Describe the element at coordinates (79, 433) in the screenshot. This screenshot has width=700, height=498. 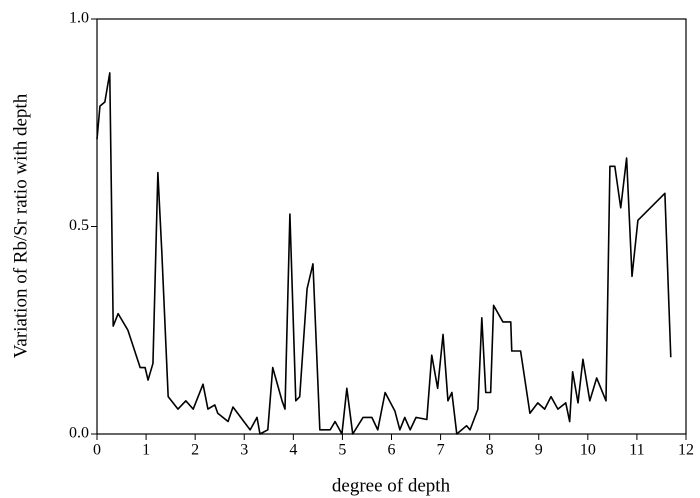
I see `y-tick-label: 0.0` at that location.